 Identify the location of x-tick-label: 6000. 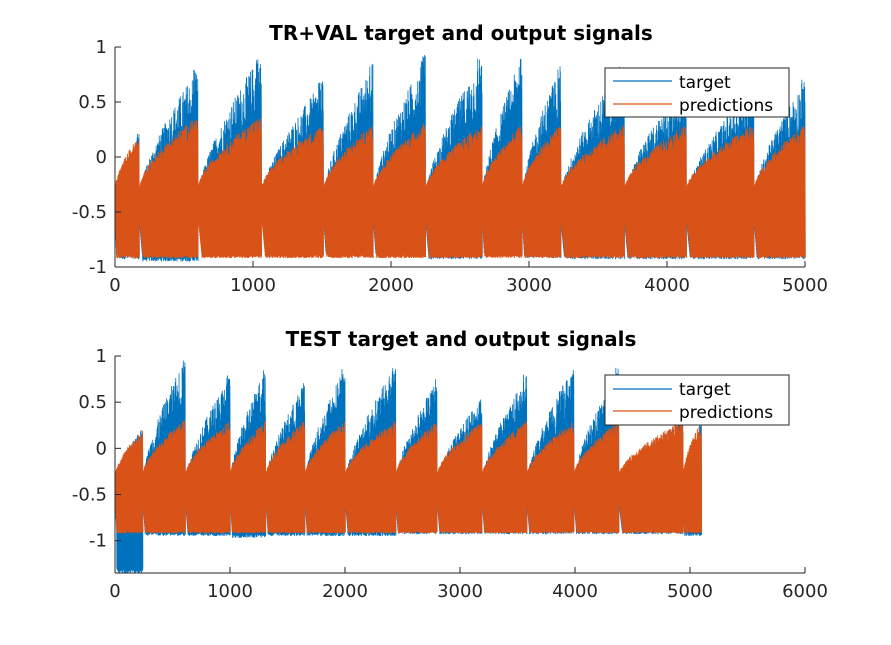
(805, 591).